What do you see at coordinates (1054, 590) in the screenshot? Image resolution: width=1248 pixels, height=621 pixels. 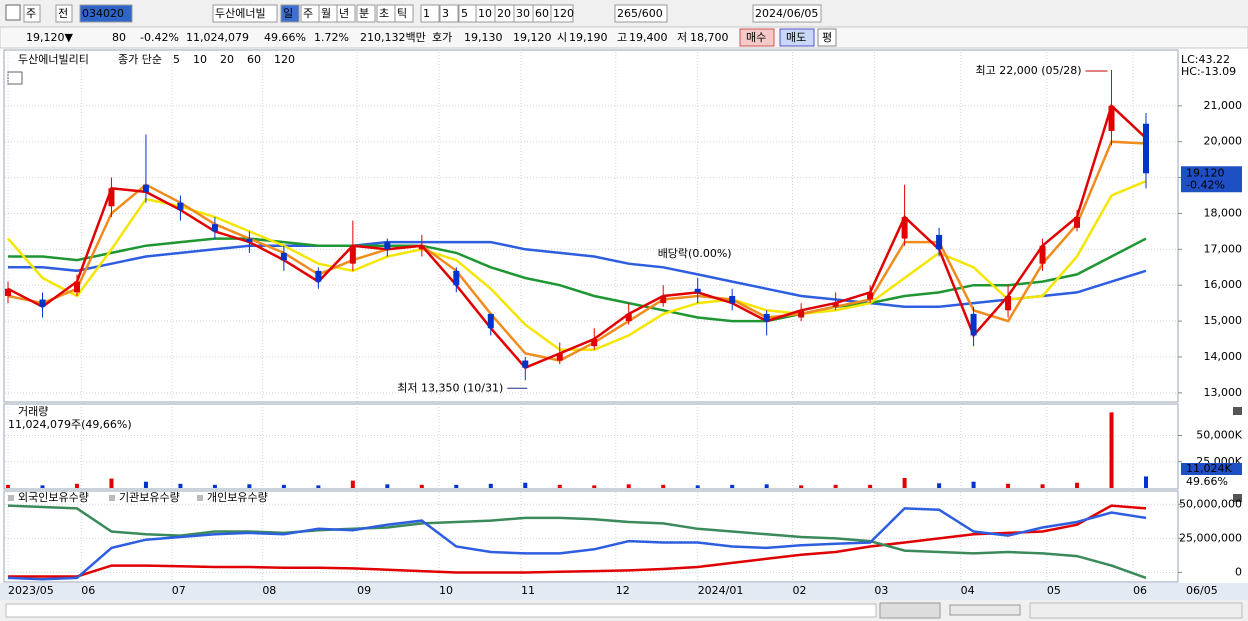 I see `x-tick-label: 05` at bounding box center [1054, 590].